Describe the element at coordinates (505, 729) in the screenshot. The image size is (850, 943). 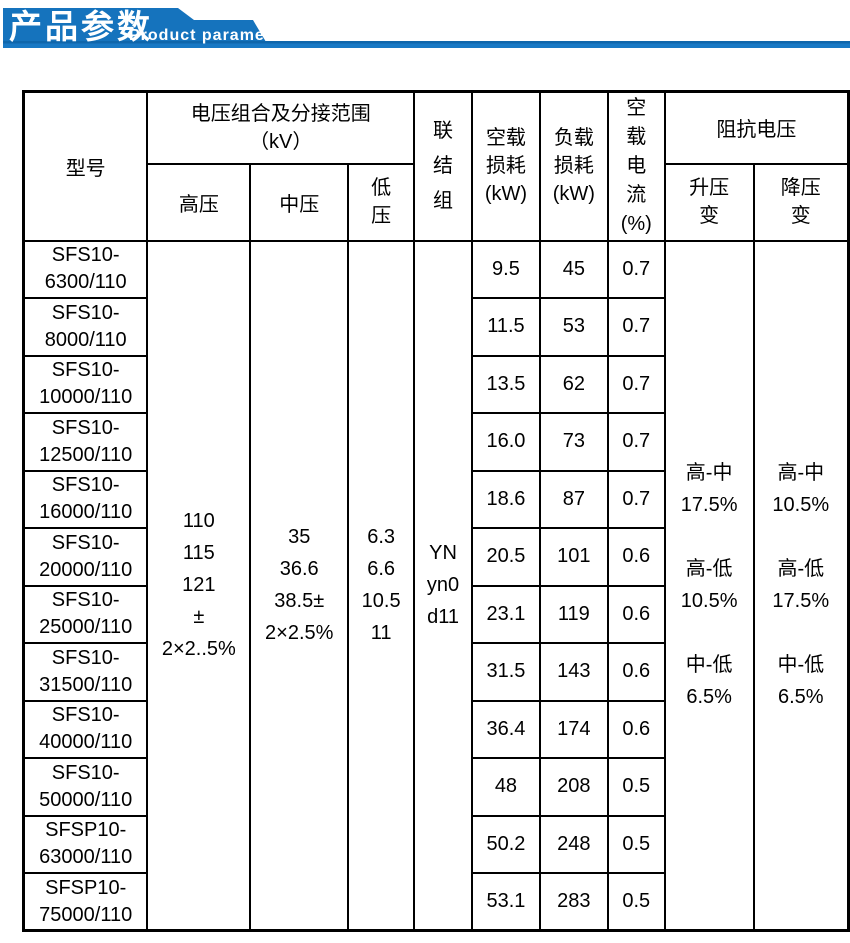
I see `cell-no-load-loss: 36.4` at that location.